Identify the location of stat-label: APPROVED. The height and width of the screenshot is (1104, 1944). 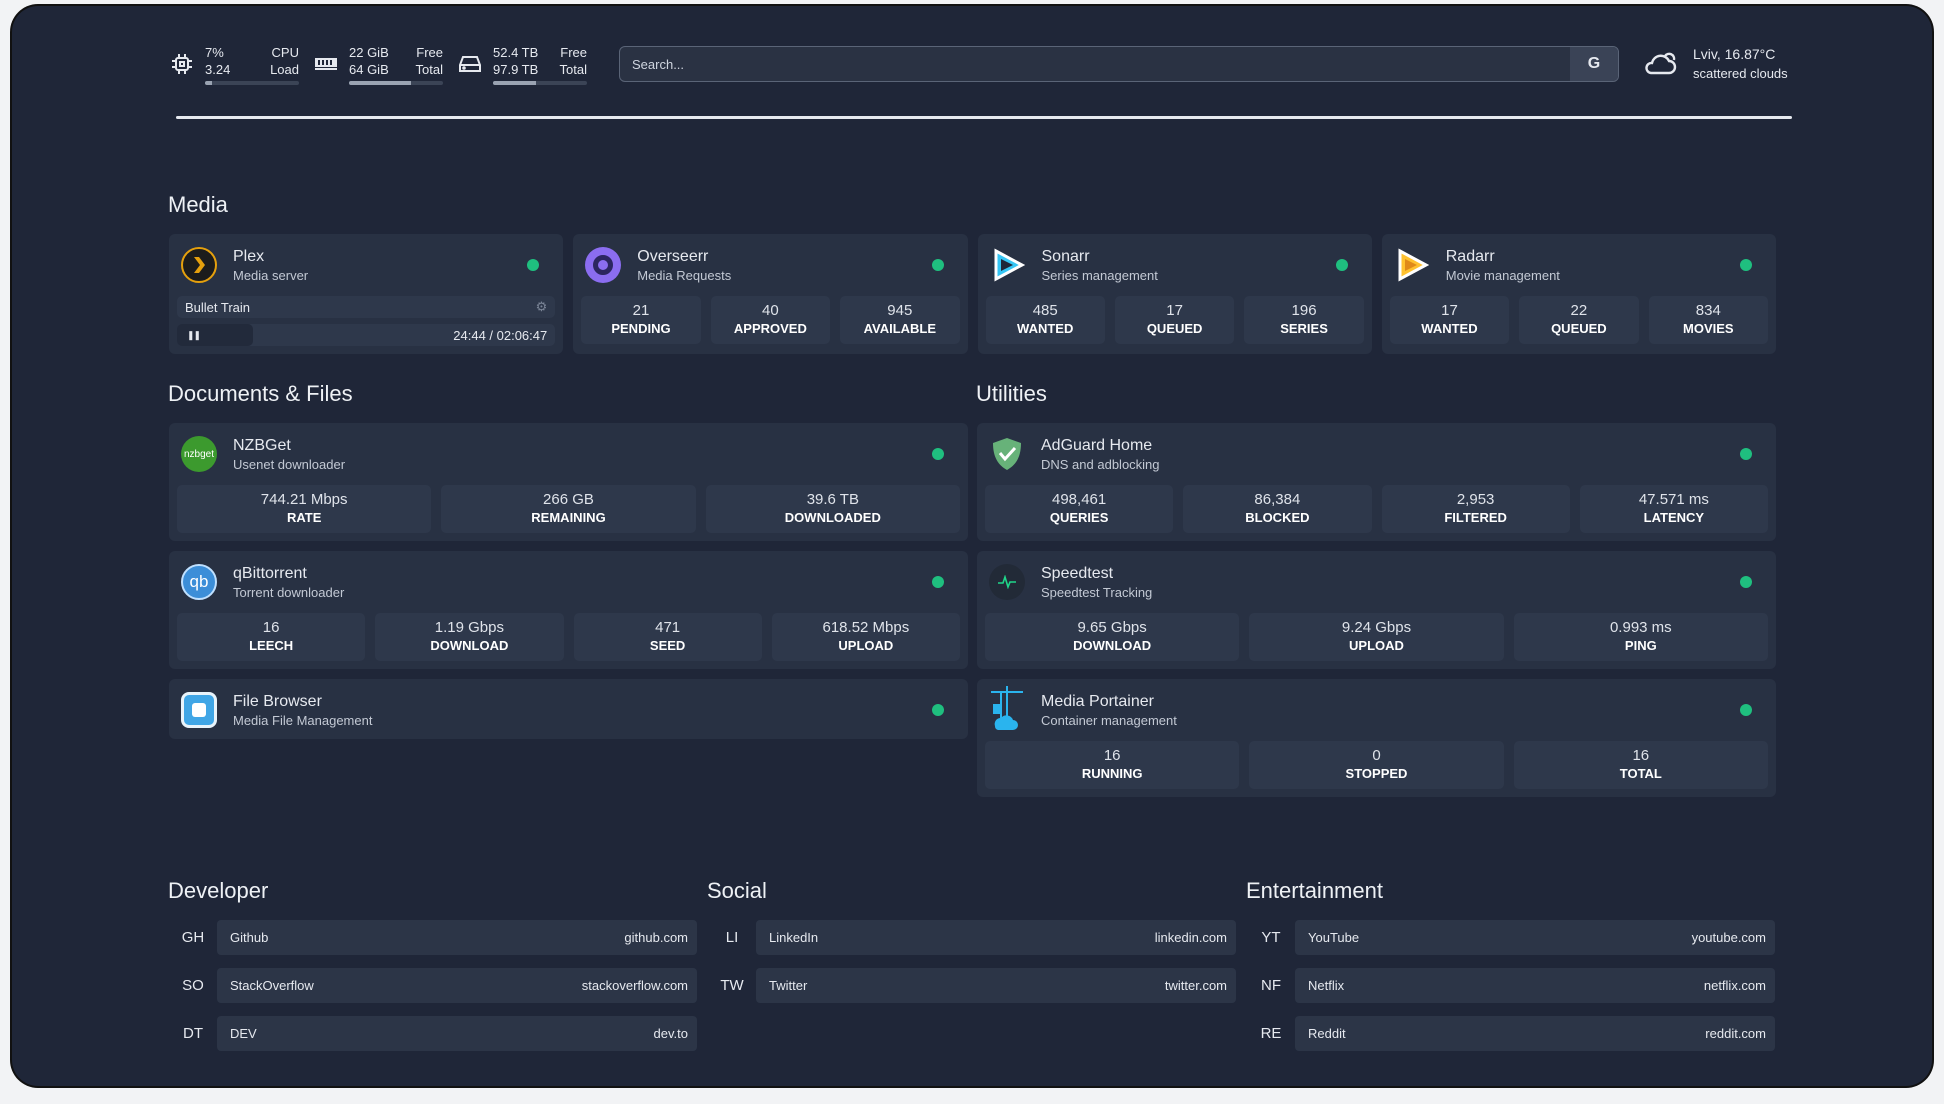
(770, 328).